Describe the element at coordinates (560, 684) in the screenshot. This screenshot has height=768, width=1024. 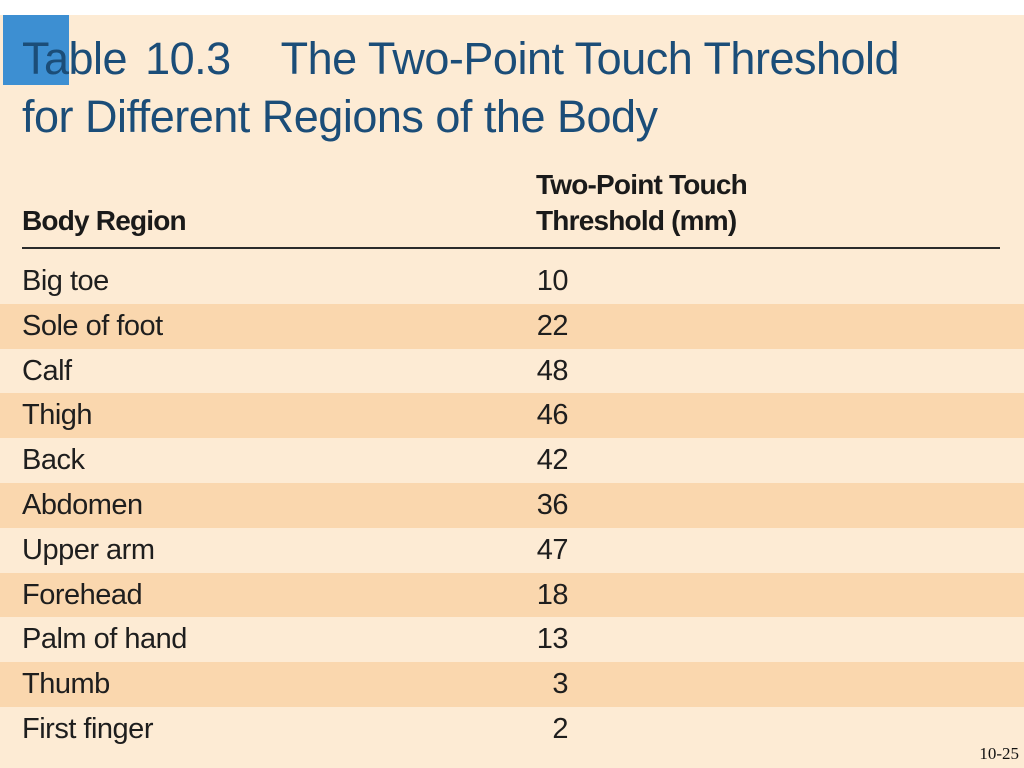
I see `threshold-value-cell: 3` at that location.